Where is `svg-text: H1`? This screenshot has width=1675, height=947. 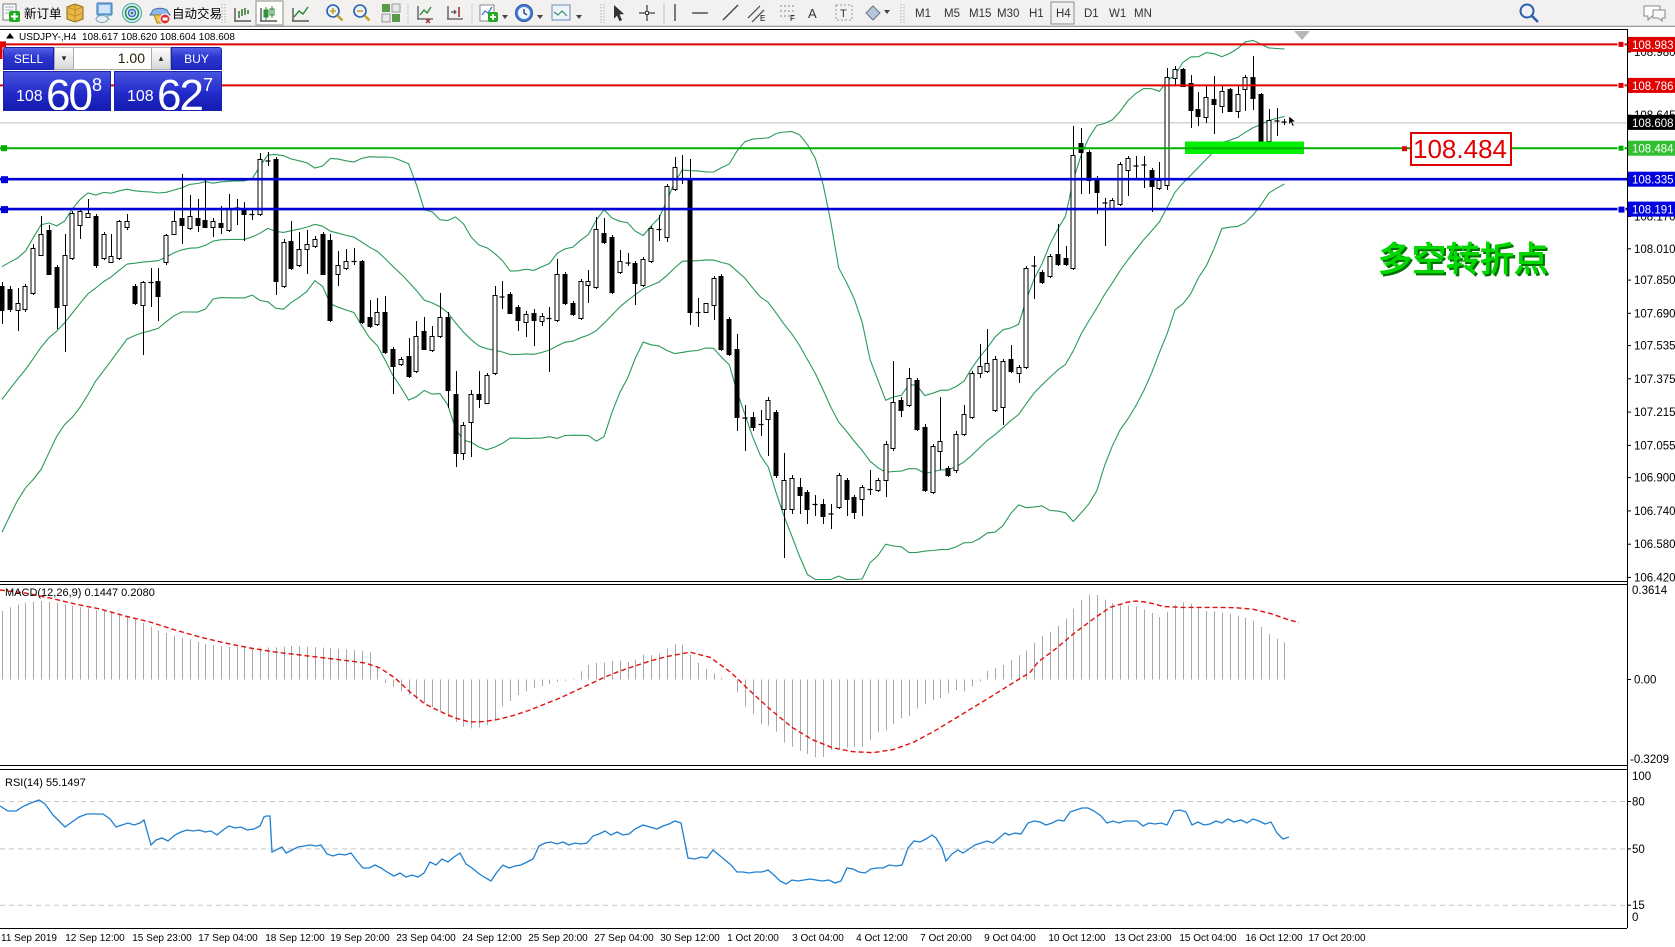
svg-text: H1 is located at coordinates (1036, 14).